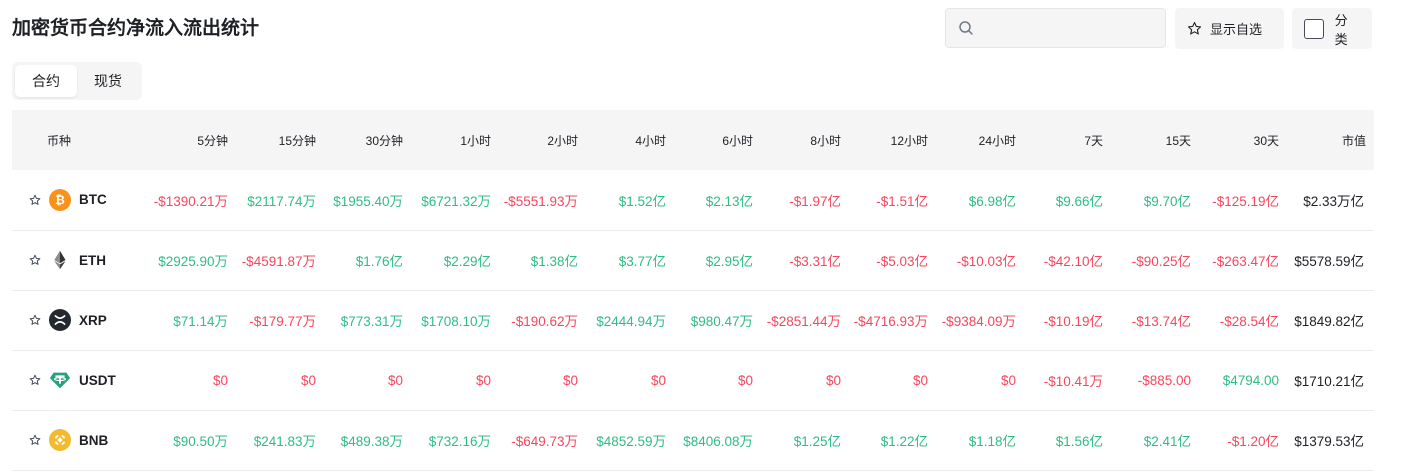  I want to click on netflow-value: $2117.74万, so click(281, 201).